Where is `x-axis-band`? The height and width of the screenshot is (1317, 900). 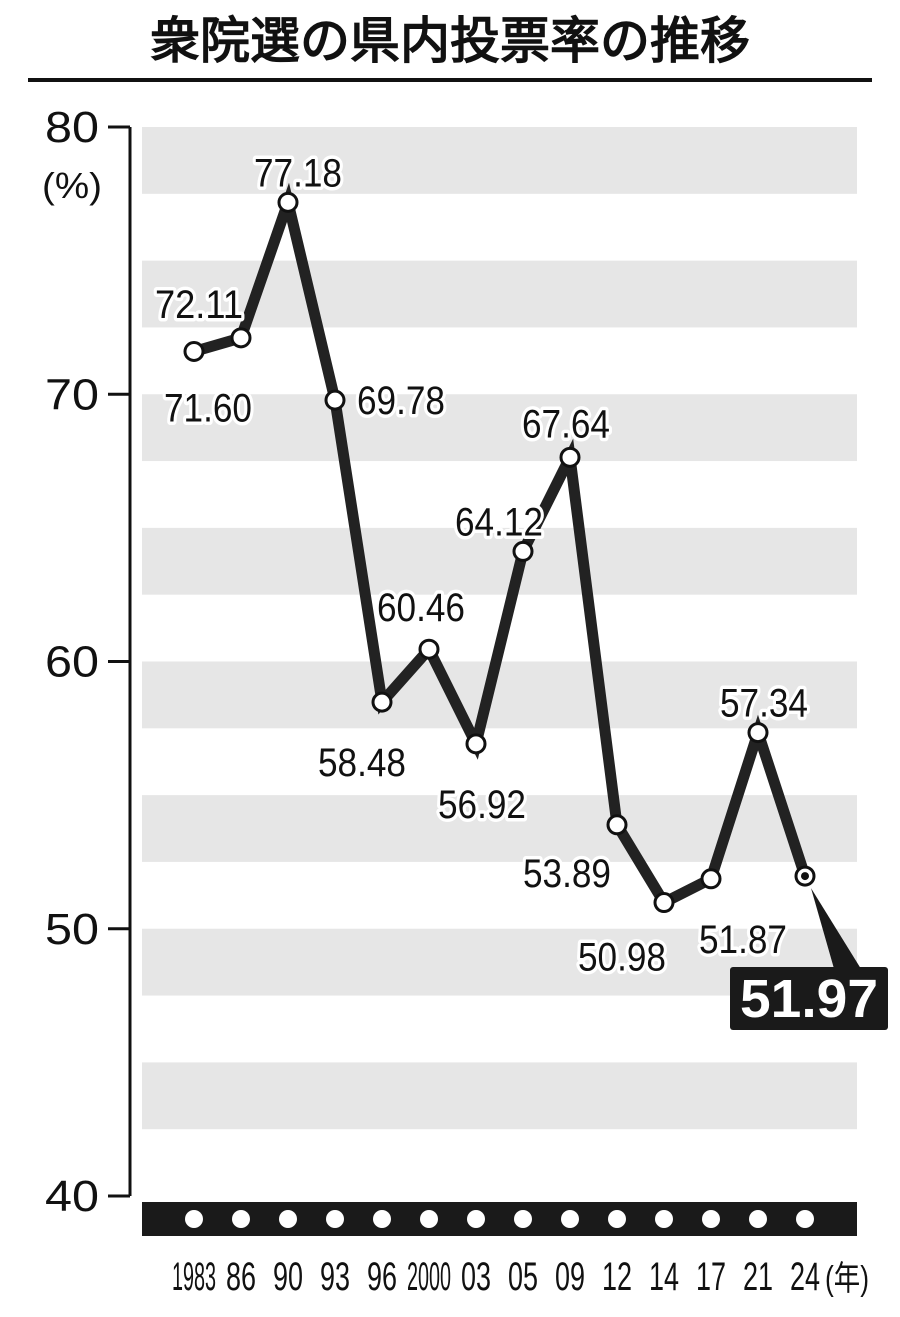 x-axis-band is located at coordinates (499, 1219).